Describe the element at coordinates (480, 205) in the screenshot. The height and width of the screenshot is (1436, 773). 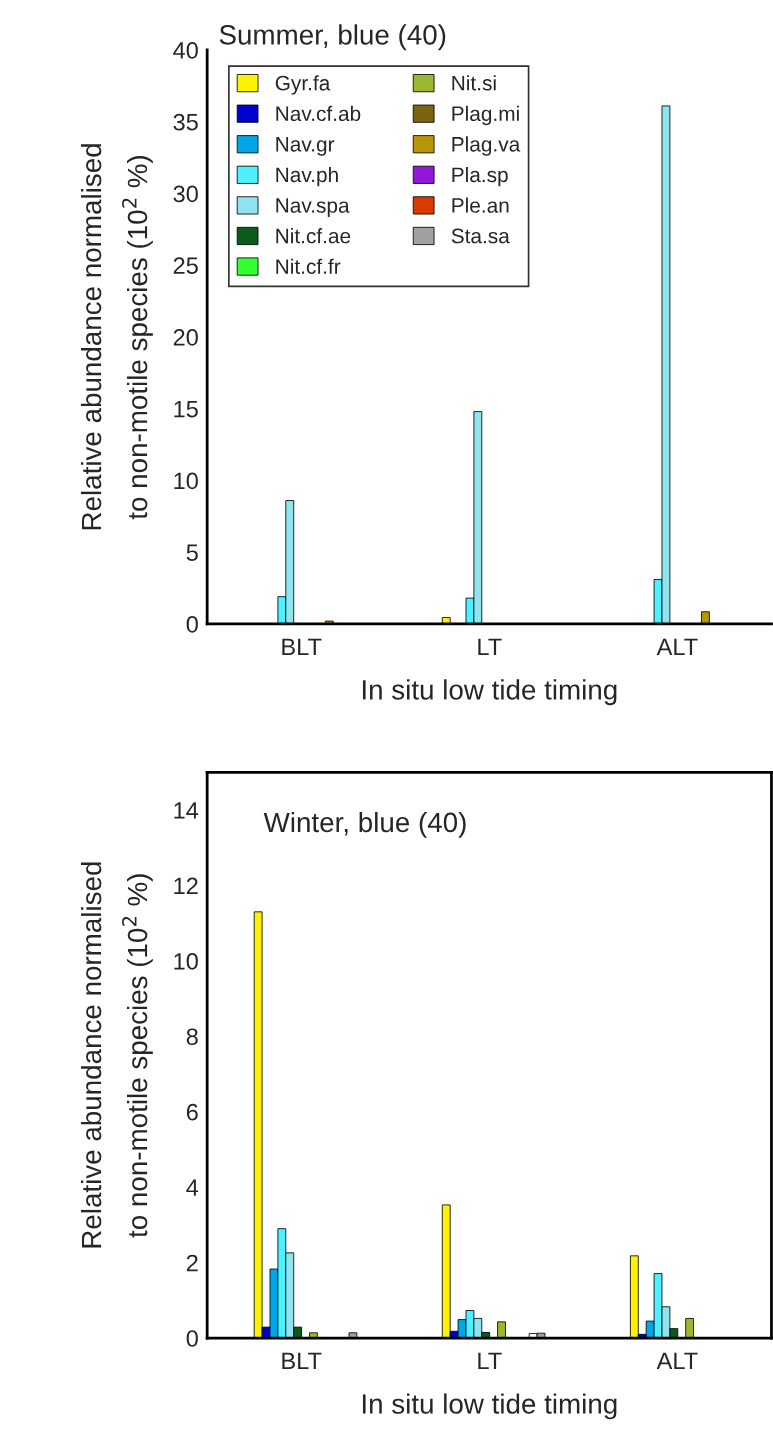
I see `legend-label: Ple.an` at that location.